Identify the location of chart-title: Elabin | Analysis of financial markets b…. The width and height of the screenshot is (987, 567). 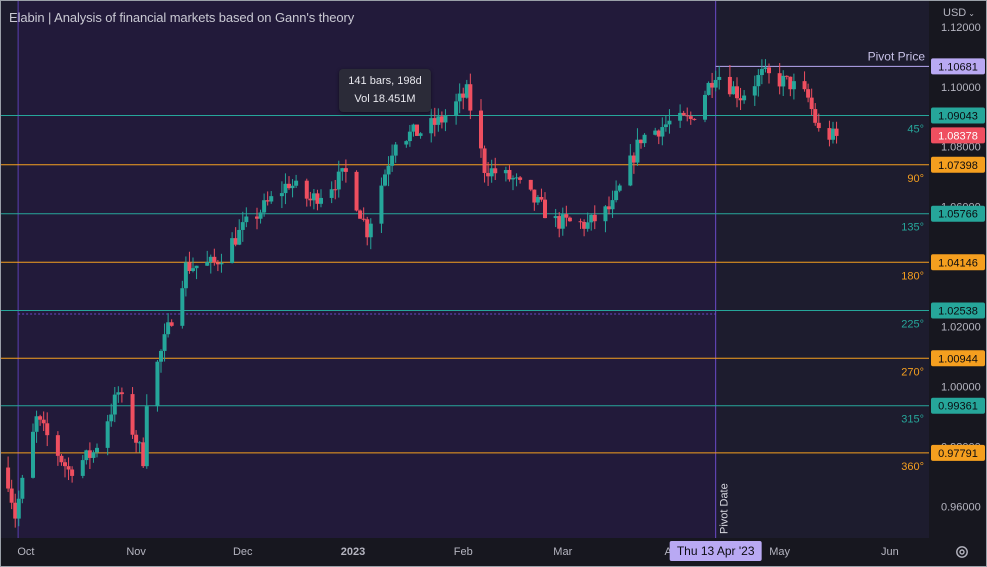
(182, 17).